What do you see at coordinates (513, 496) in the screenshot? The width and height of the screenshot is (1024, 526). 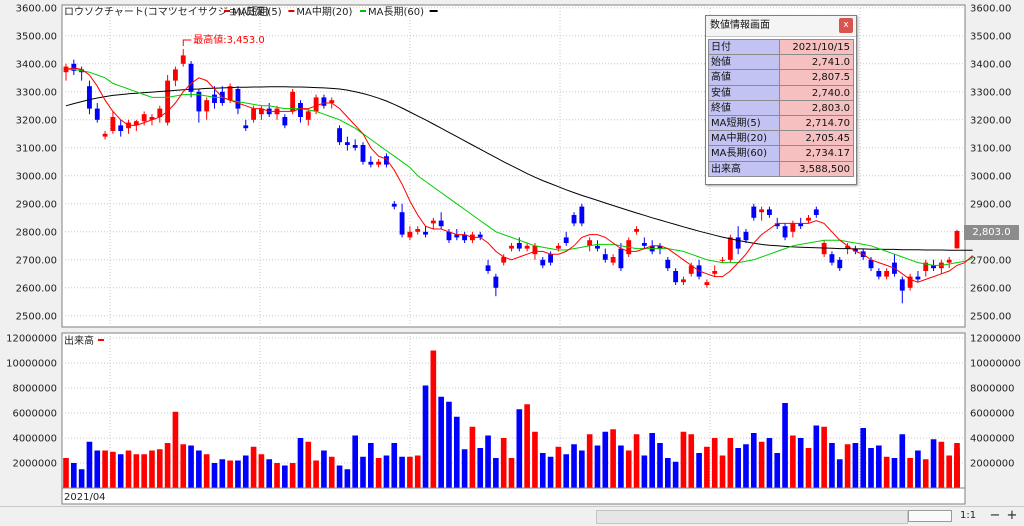 I see `date-axis` at bounding box center [513, 496].